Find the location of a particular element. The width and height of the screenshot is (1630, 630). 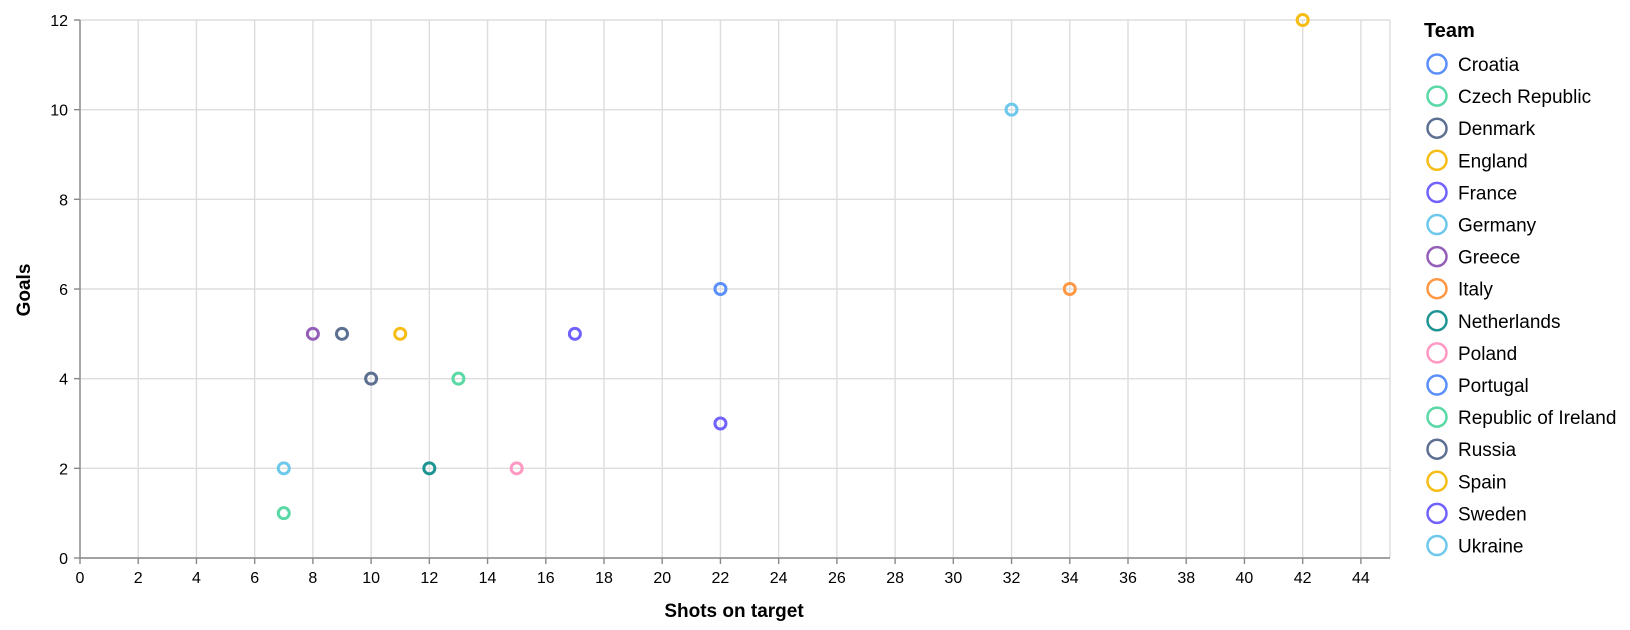

legend-item: Croatia is located at coordinates (1473, 64).